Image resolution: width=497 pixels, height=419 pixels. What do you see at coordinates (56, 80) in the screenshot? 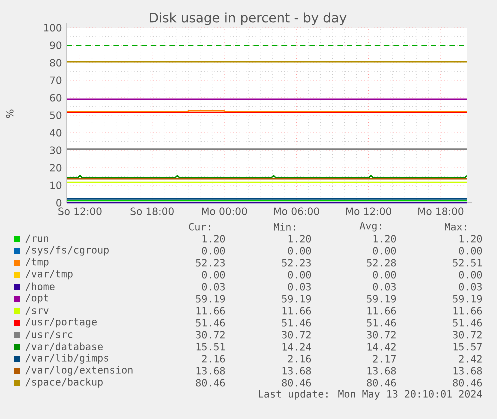
I see `y-tick-label: 70` at bounding box center [56, 80].